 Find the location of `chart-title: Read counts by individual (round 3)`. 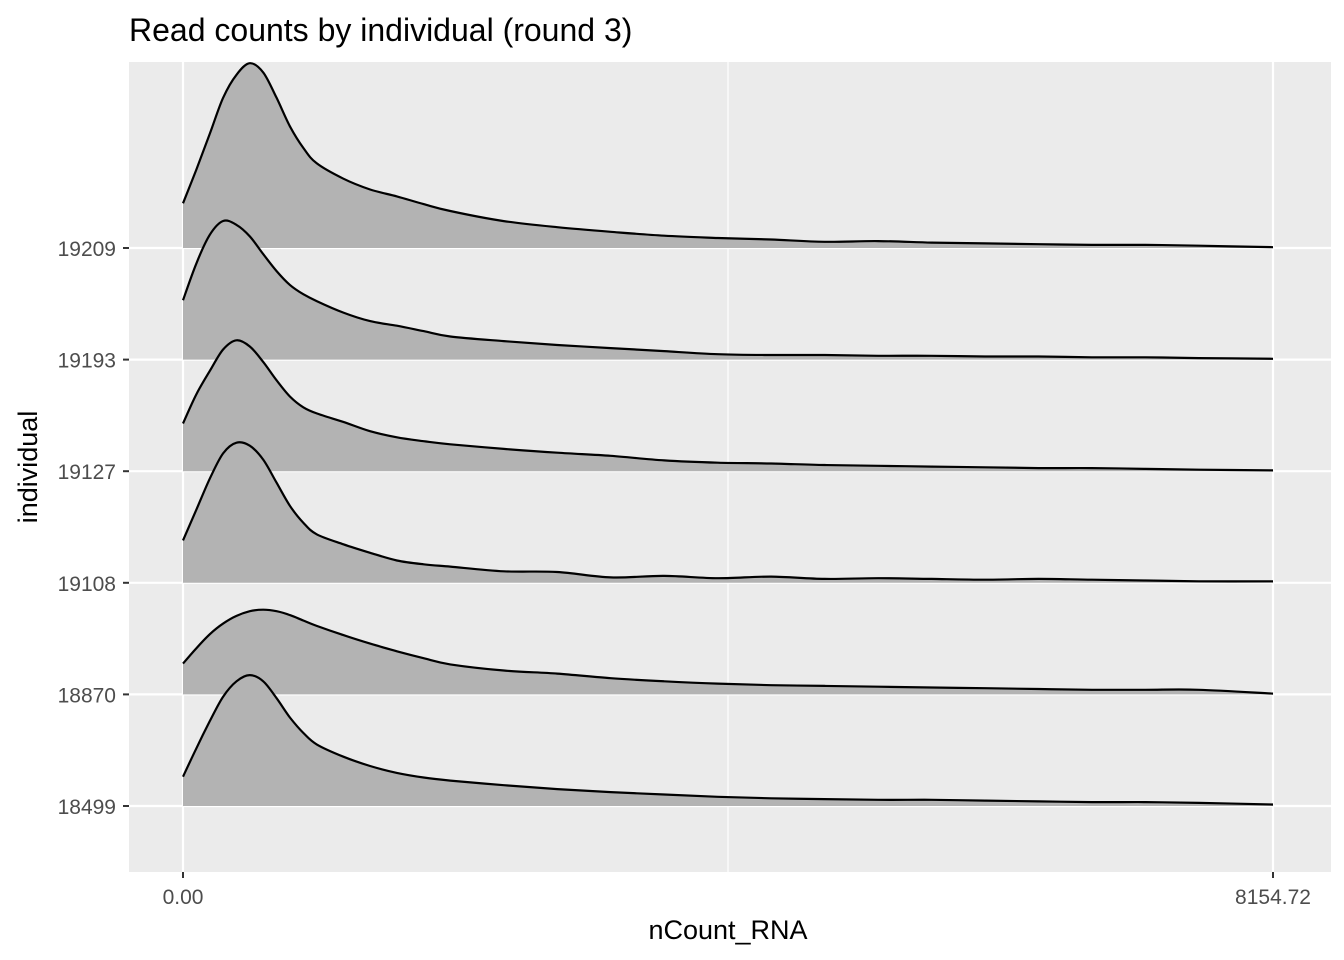

chart-title: Read counts by individual (round 3) is located at coordinates (380, 30).